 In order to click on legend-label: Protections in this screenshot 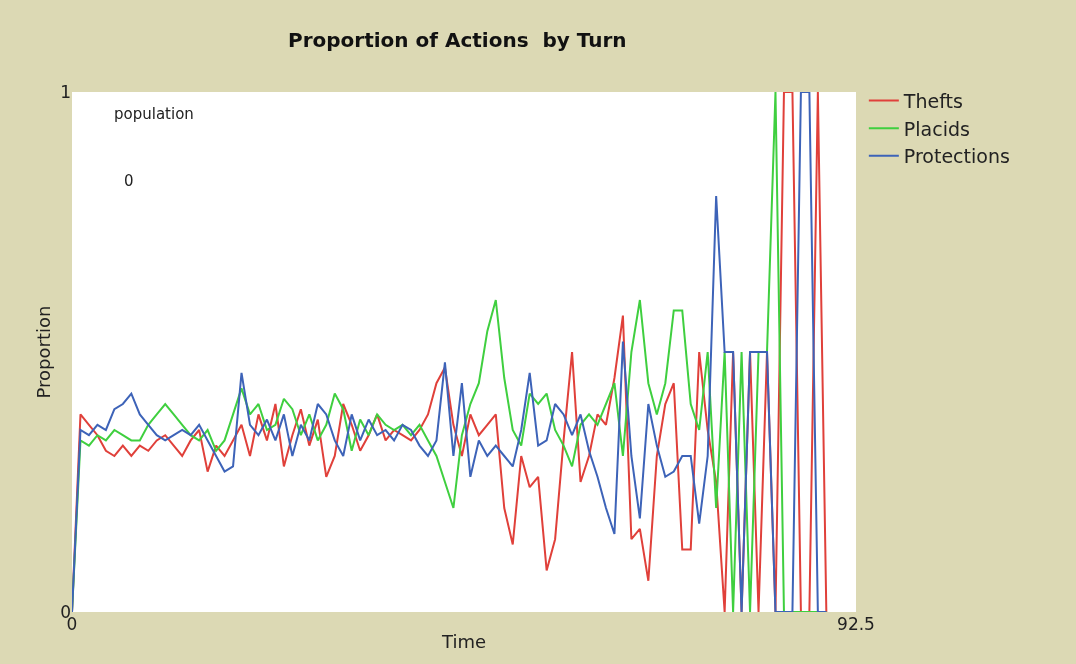, I will do `click(956, 156)`.